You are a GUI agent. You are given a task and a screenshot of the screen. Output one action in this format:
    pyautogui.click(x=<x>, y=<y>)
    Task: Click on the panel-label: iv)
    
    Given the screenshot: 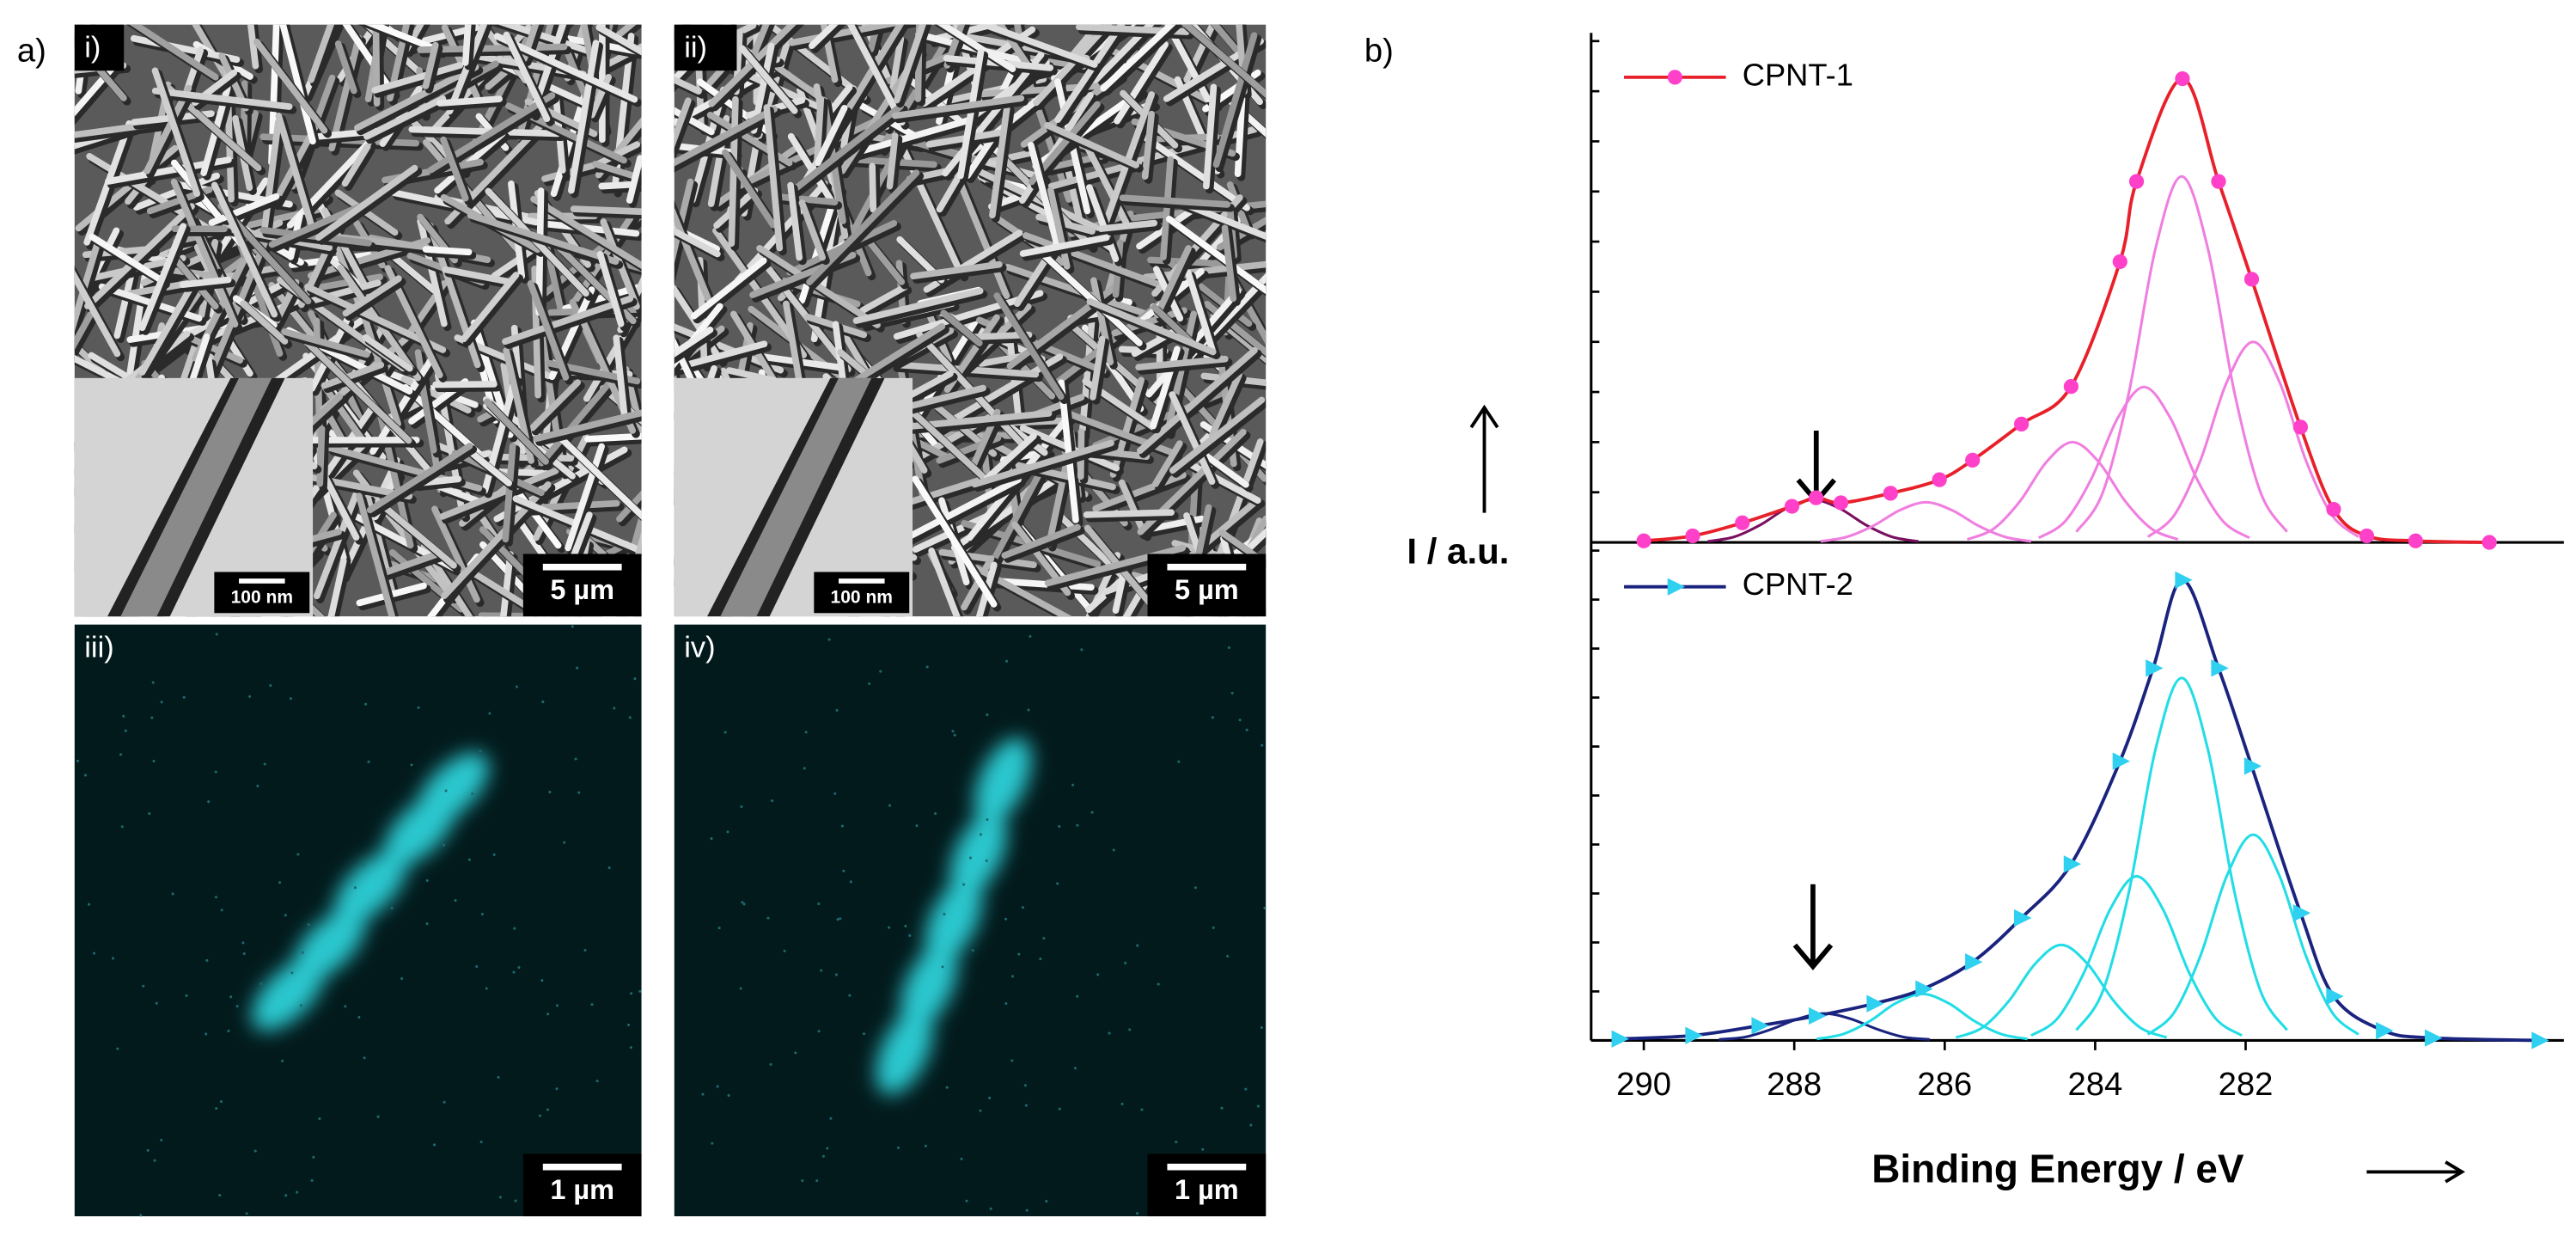 What is the action you would take?
    pyautogui.click(x=699, y=647)
    